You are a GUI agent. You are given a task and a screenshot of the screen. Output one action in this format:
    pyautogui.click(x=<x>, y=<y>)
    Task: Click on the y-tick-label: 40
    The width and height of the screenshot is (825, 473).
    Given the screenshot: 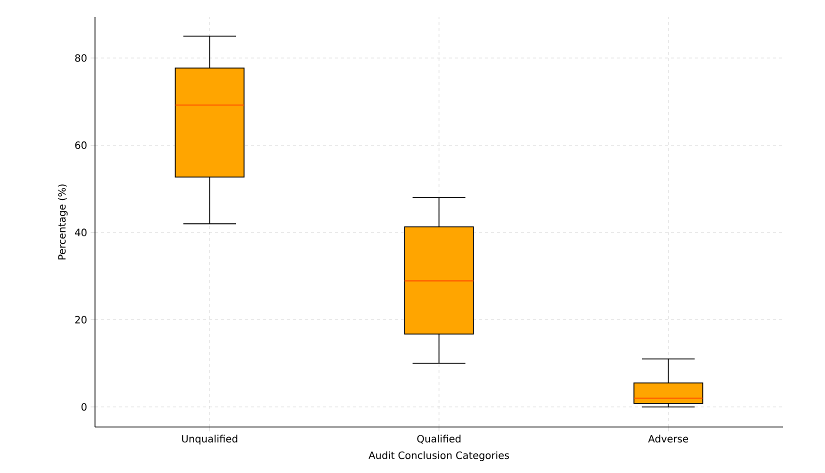 What is the action you would take?
    pyautogui.click(x=80, y=232)
    